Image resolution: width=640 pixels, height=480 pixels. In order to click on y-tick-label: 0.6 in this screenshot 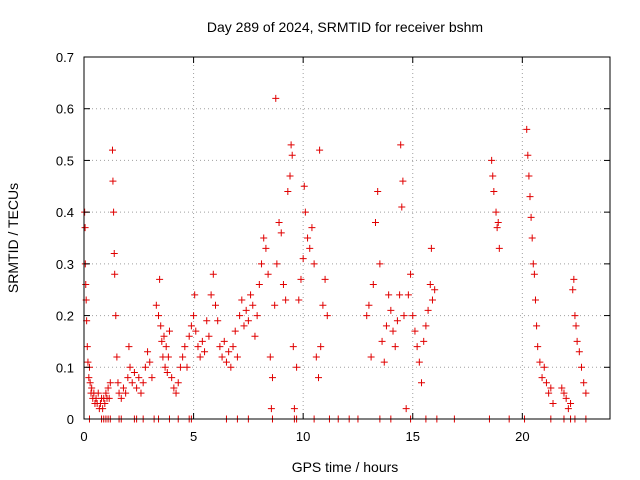, I will do `click(65, 109)`.